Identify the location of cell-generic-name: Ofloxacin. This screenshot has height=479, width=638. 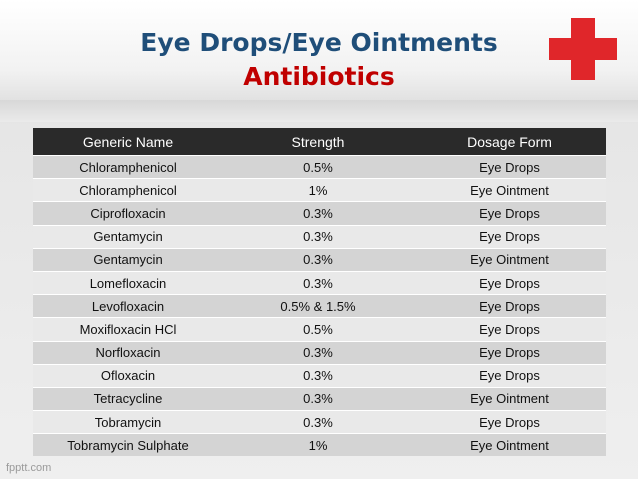
(128, 375).